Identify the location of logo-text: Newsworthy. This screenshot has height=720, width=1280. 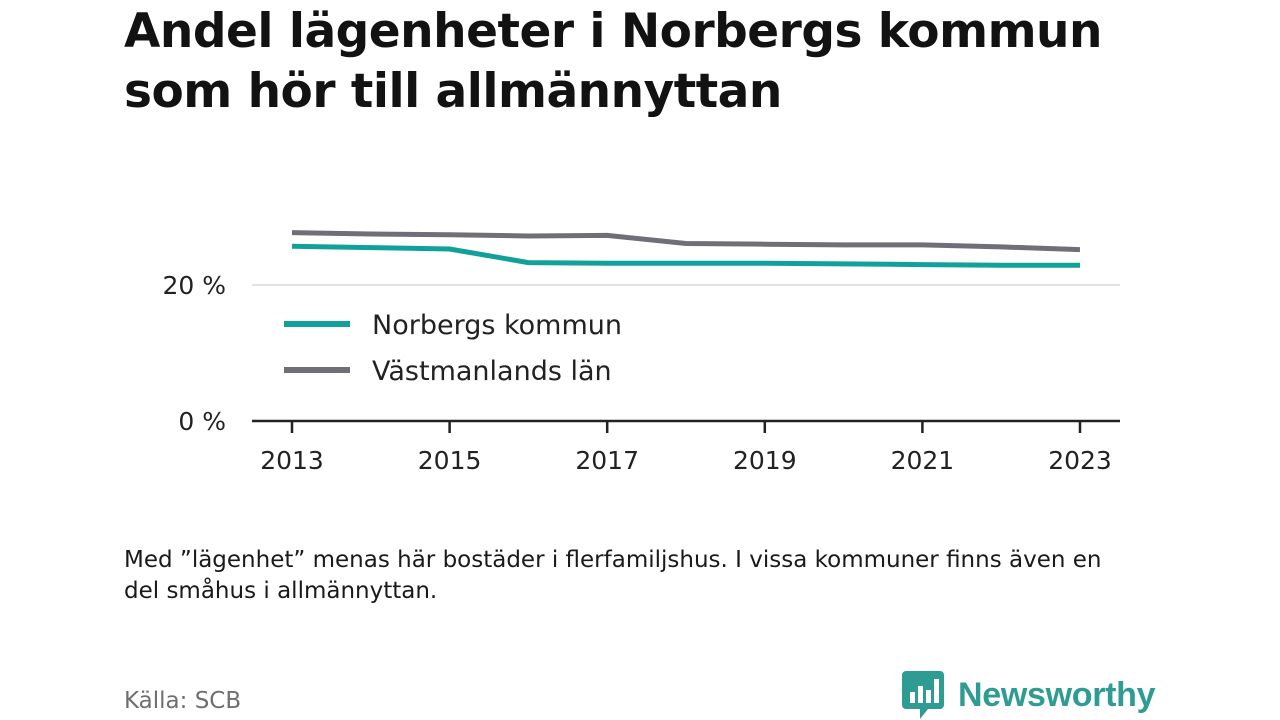
(1057, 694).